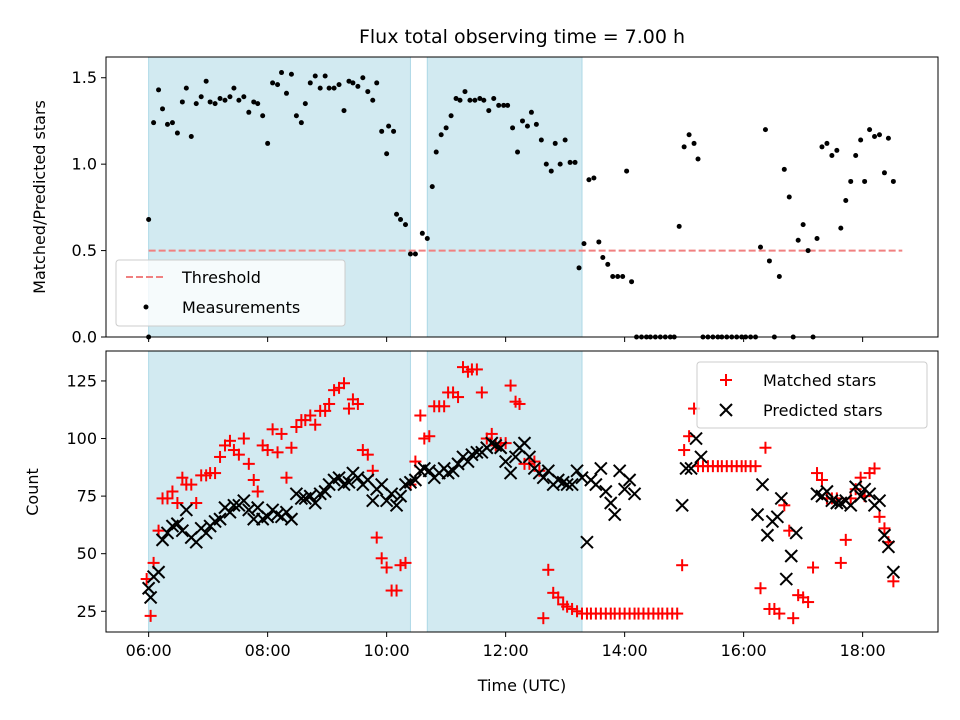  Describe the element at coordinates (81, 438) in the screenshot. I see `y-tick-label: 100` at that location.